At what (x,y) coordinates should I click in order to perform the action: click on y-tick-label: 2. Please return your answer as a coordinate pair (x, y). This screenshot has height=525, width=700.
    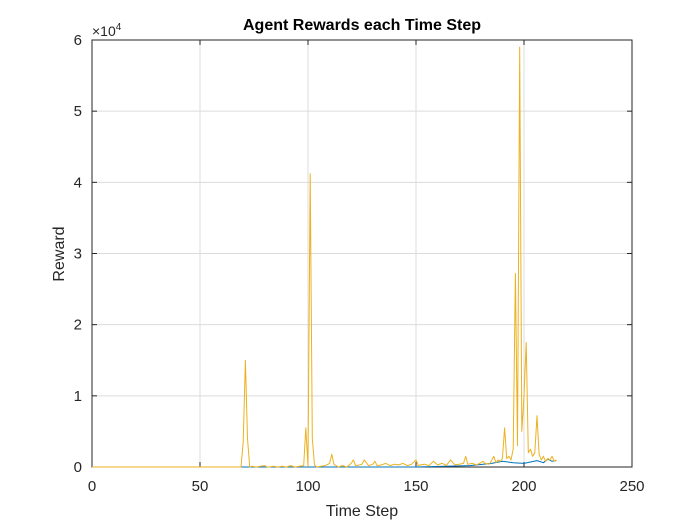
    Looking at the image, I should click on (78, 325).